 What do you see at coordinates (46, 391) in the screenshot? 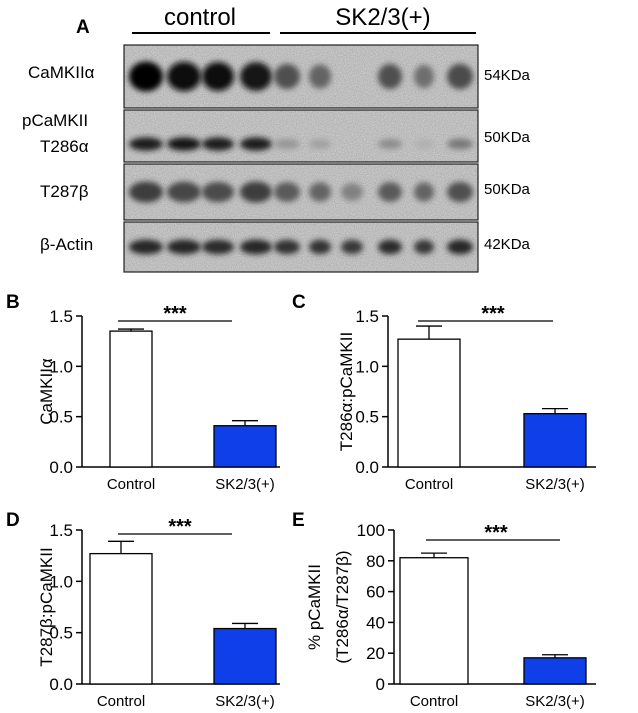
I see `y-axis-label: CaMKIIα` at bounding box center [46, 391].